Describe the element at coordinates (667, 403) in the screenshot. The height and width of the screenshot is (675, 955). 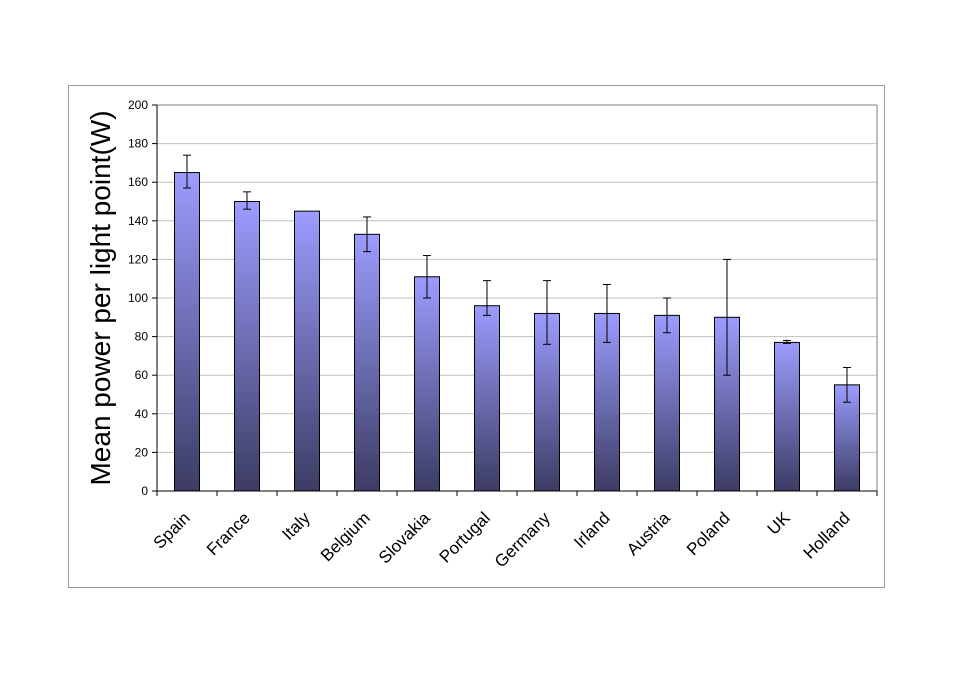
I see `bar-austria` at that location.